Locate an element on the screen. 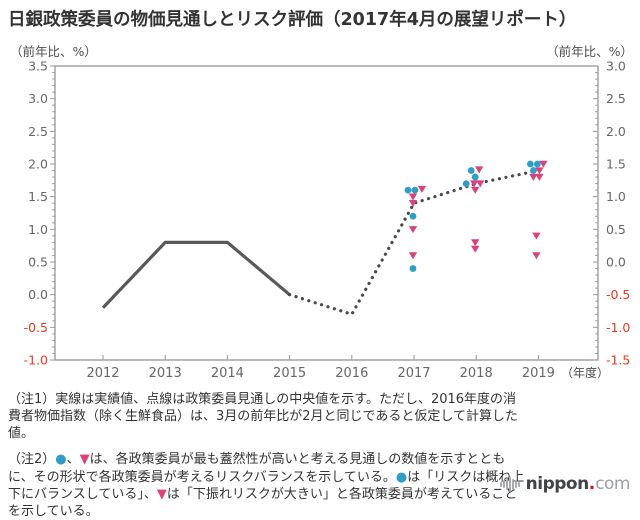  year-label: 2016 is located at coordinates (351, 373).